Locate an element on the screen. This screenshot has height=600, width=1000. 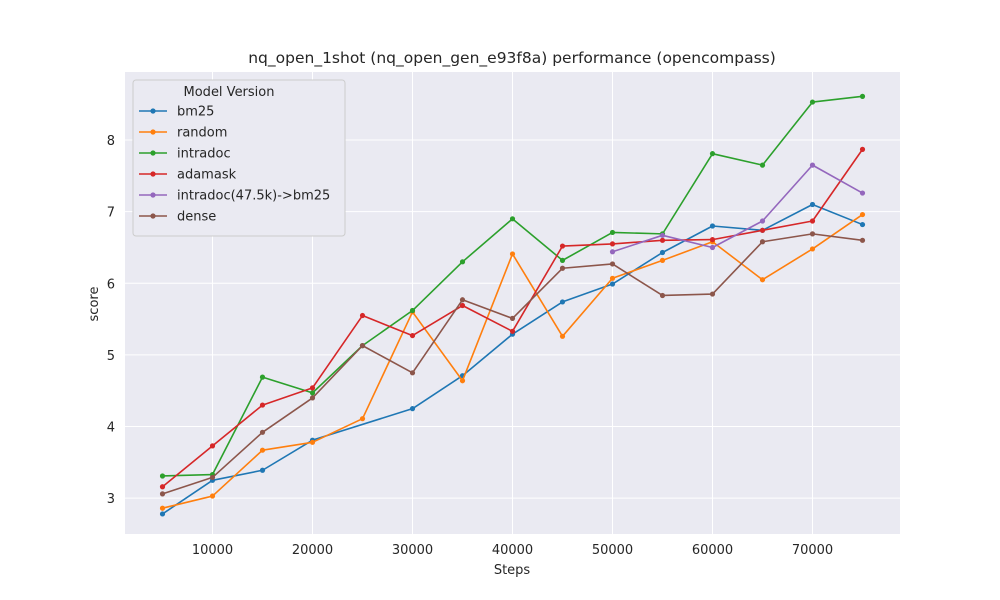
y-tick-label: 3 is located at coordinates (111, 499).